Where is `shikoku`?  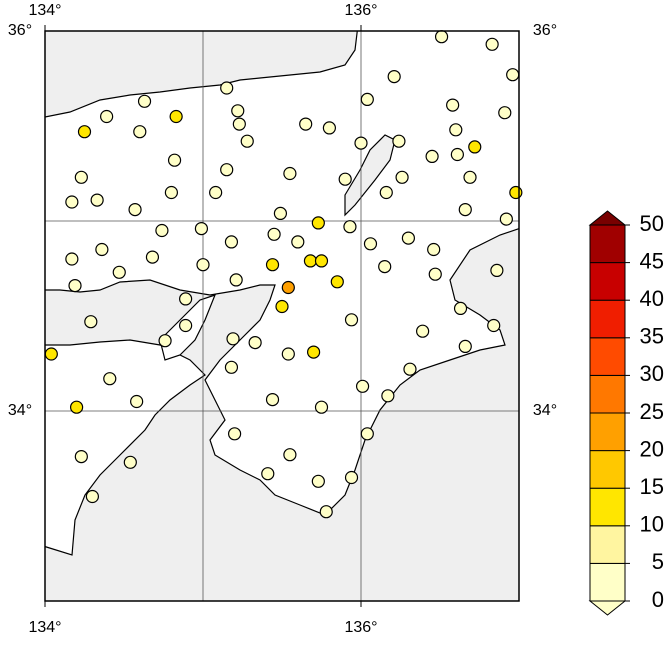 shikoku is located at coordinates (125, 447).